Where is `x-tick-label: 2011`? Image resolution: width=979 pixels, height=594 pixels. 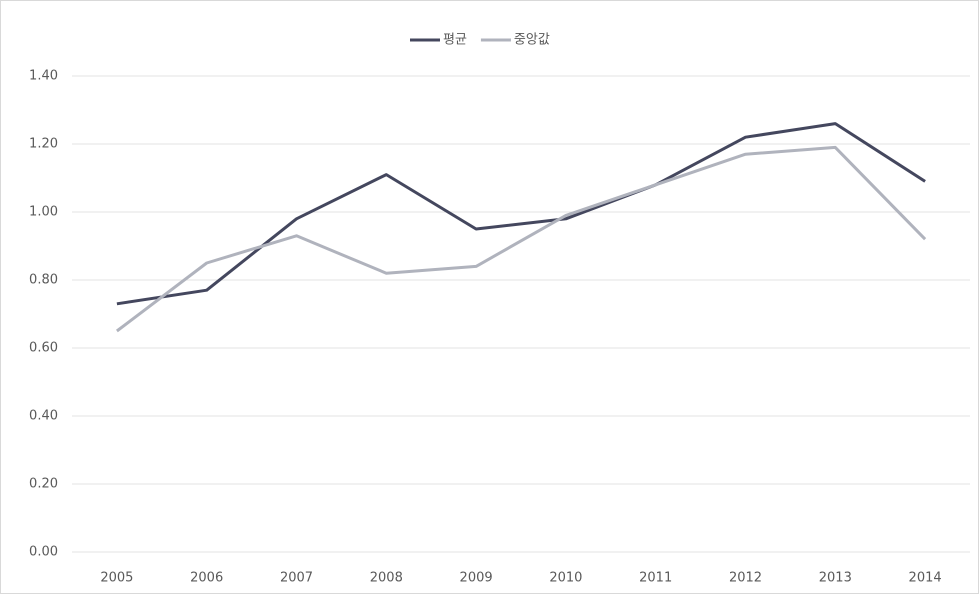
x-tick-label: 2011 is located at coordinates (655, 578).